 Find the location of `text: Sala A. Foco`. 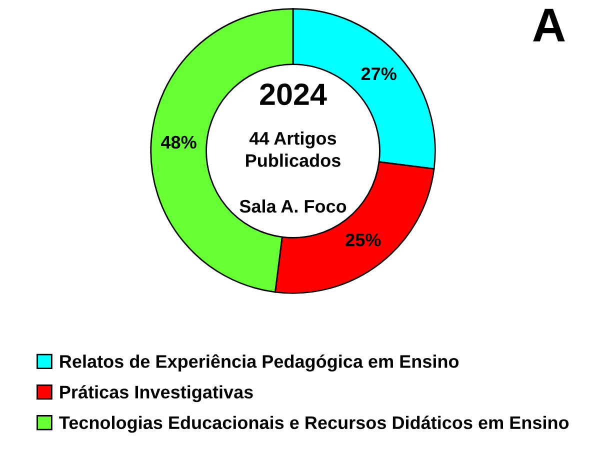

text: Sala A. Foco is located at coordinates (293, 206).